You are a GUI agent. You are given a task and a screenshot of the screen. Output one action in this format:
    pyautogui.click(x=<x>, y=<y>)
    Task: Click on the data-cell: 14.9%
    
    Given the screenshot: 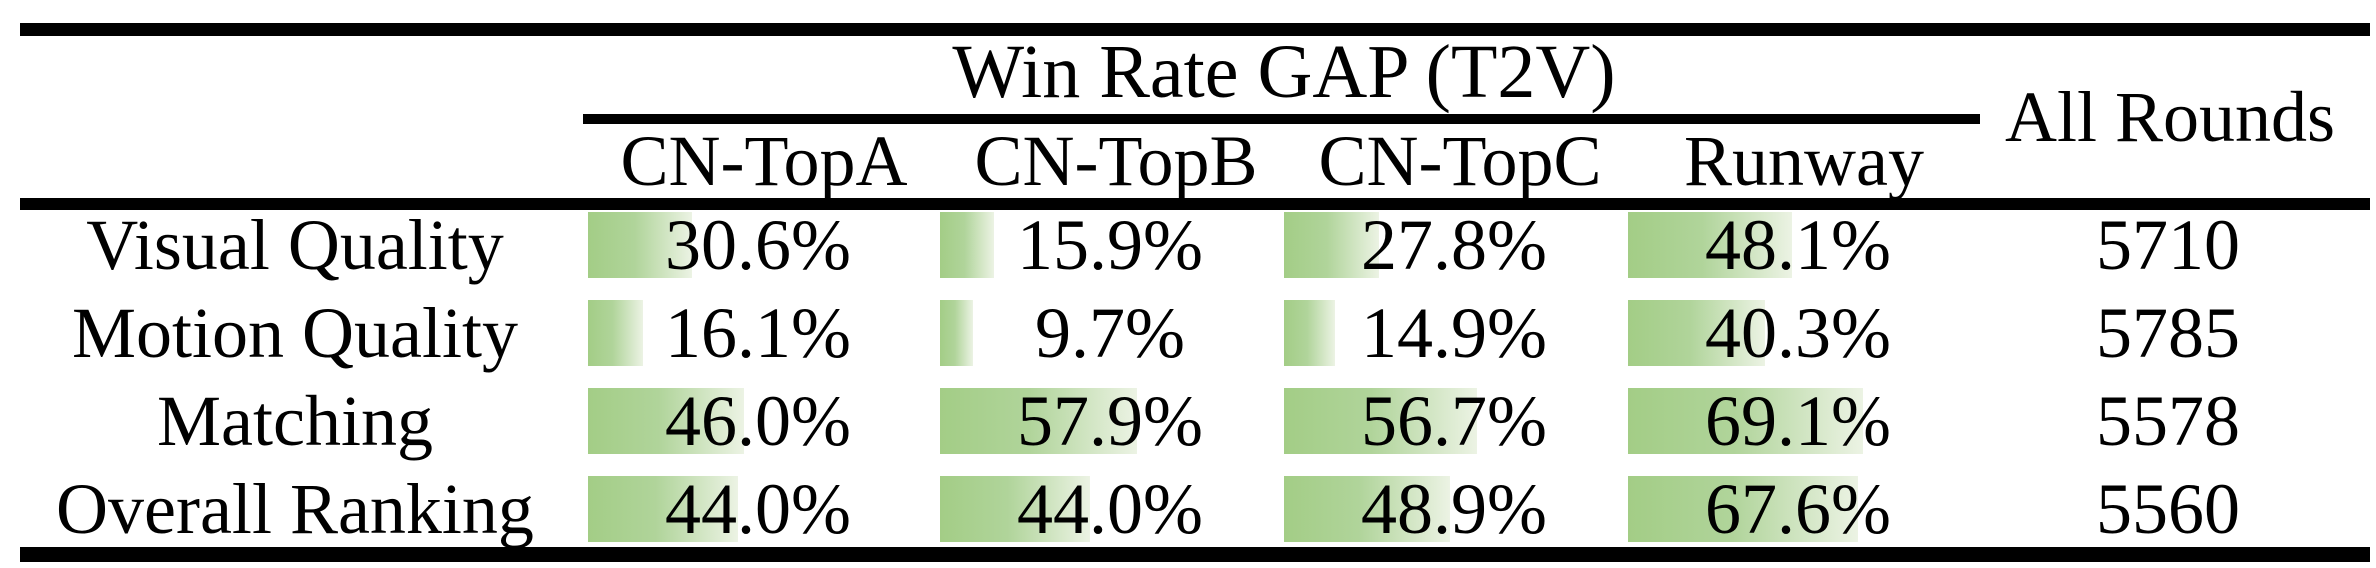 What is the action you would take?
    pyautogui.click(x=1460, y=333)
    